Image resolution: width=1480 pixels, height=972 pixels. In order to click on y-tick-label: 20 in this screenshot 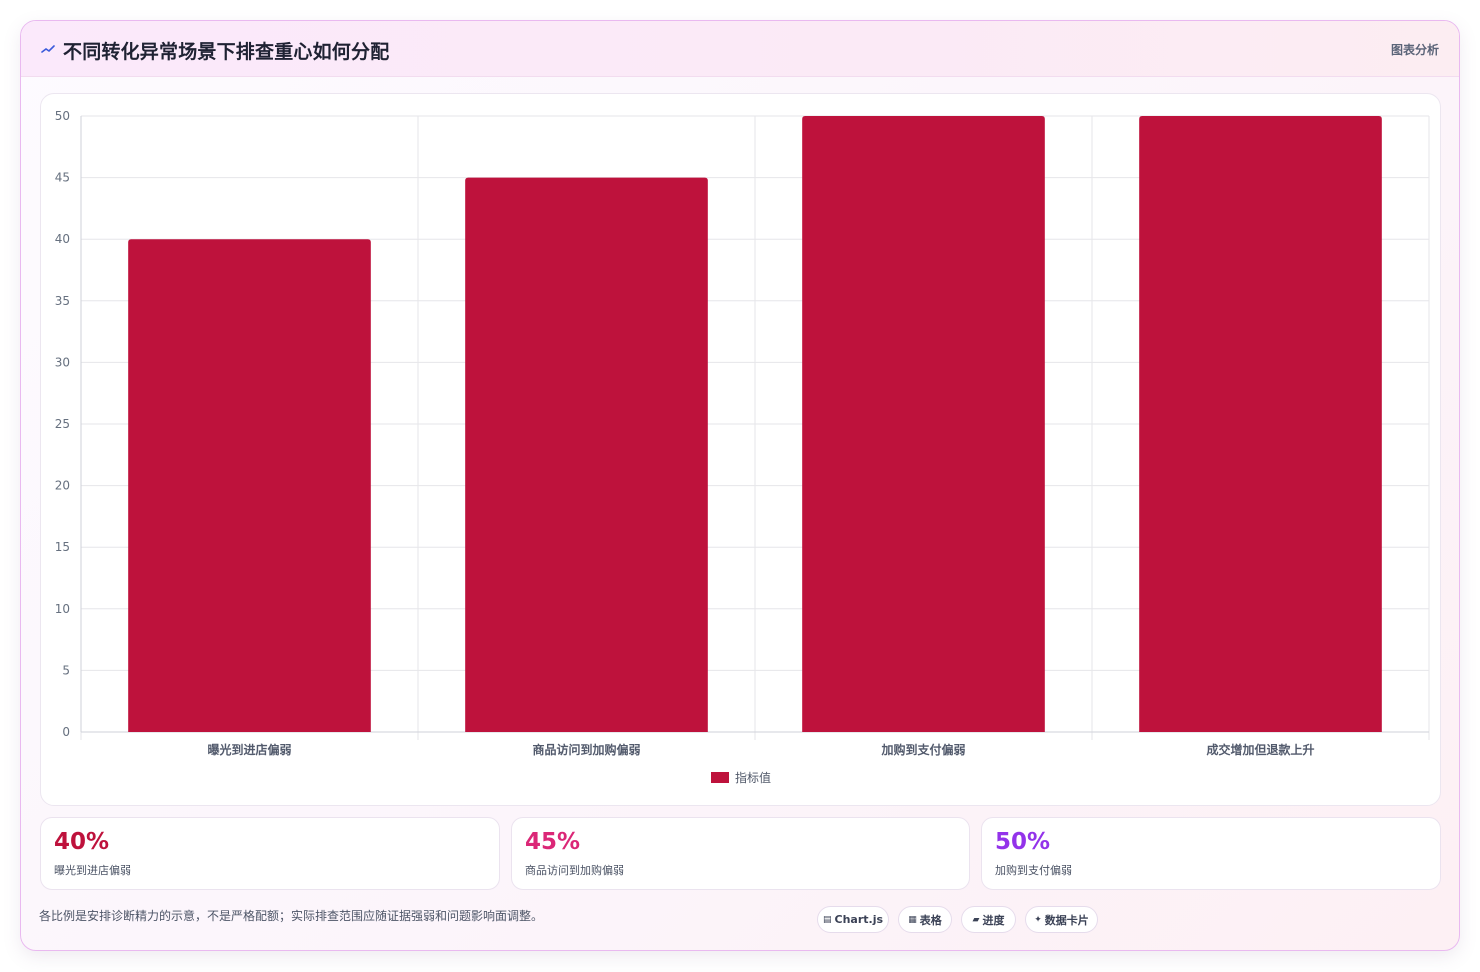, I will do `click(62, 486)`.